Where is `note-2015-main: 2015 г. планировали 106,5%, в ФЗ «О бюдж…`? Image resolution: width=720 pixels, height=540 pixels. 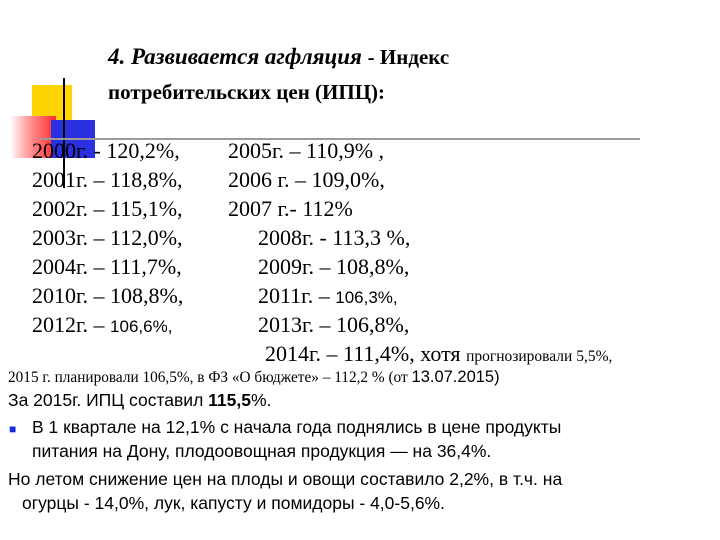 note-2015-main: 2015 г. планировали 106,5%, в ФЗ «О бюдж… is located at coordinates (210, 377).